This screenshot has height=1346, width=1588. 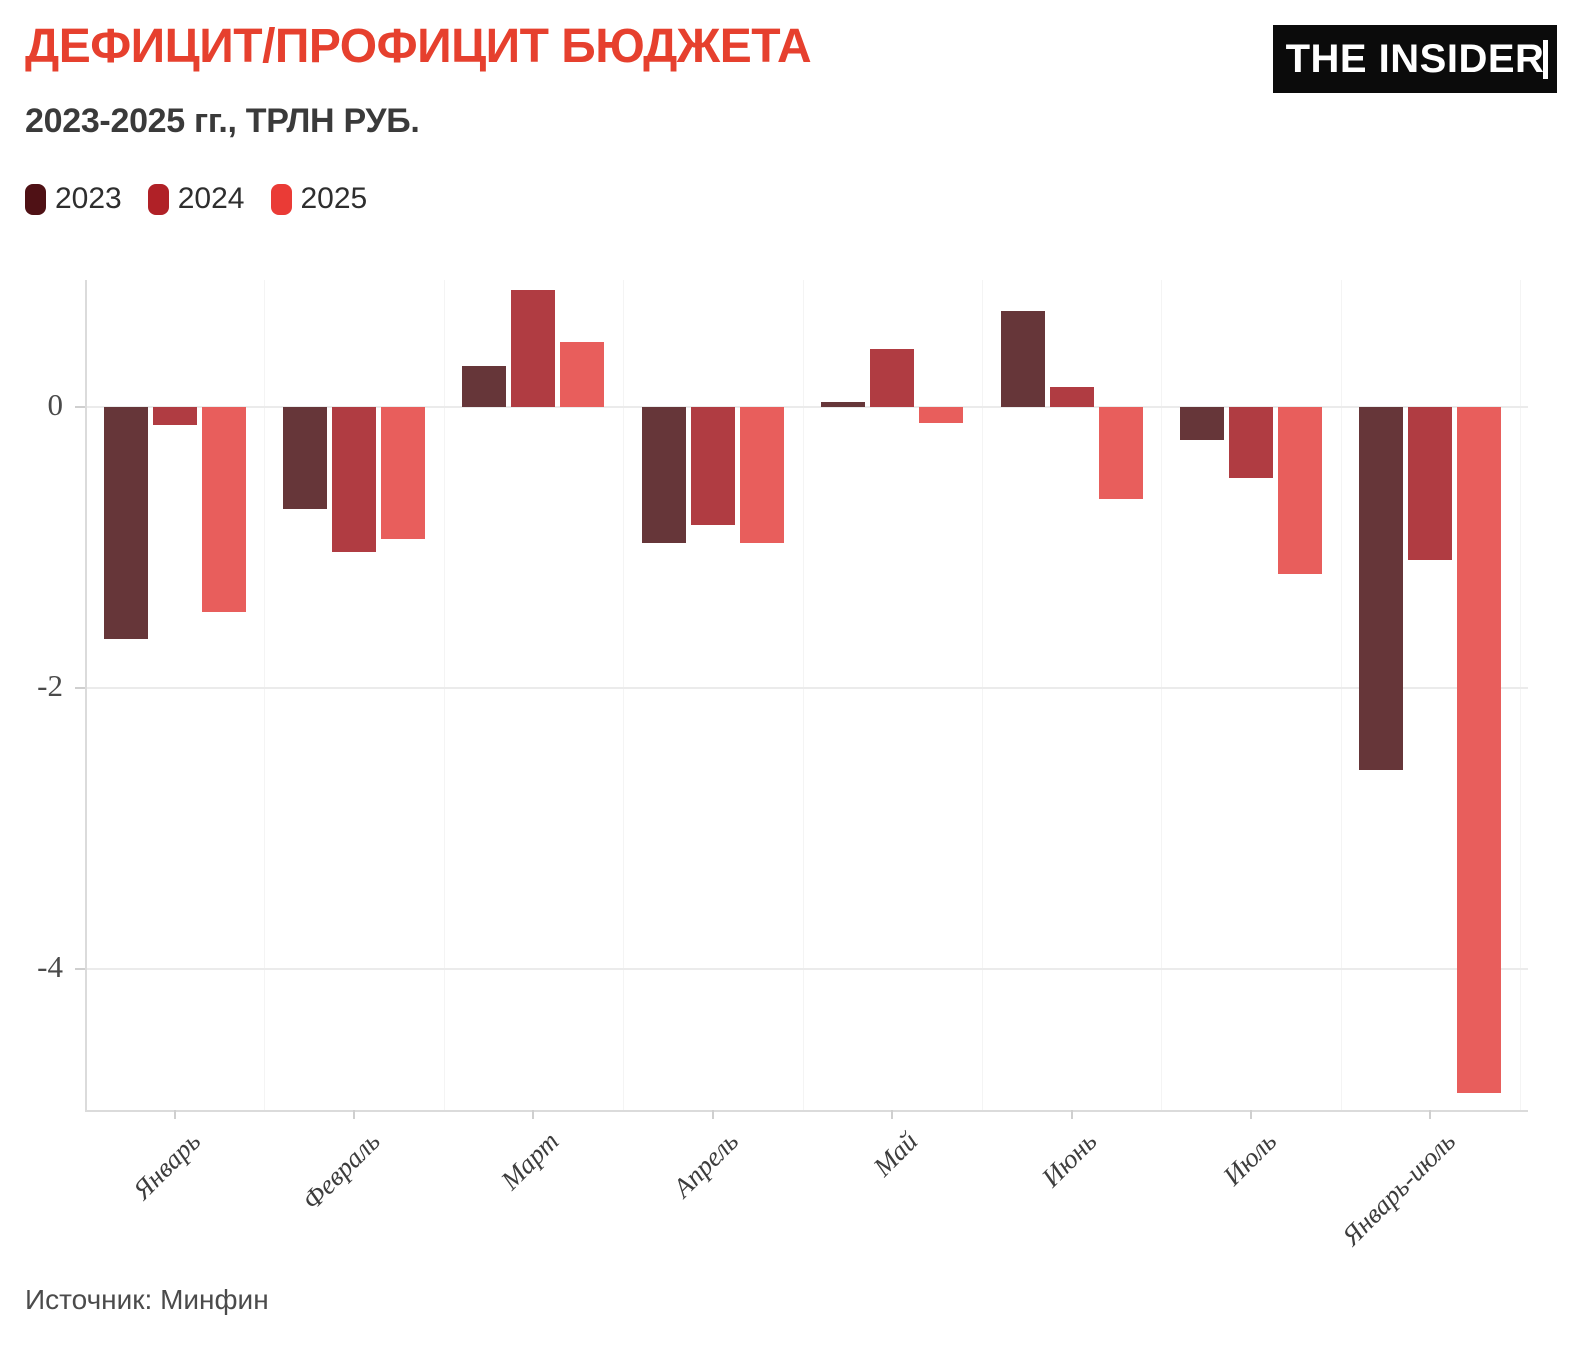 What do you see at coordinates (222, 121) in the screenshot?
I see `page-subtitle: 2023-2025 гг., ТРЛН РУБ.` at bounding box center [222, 121].